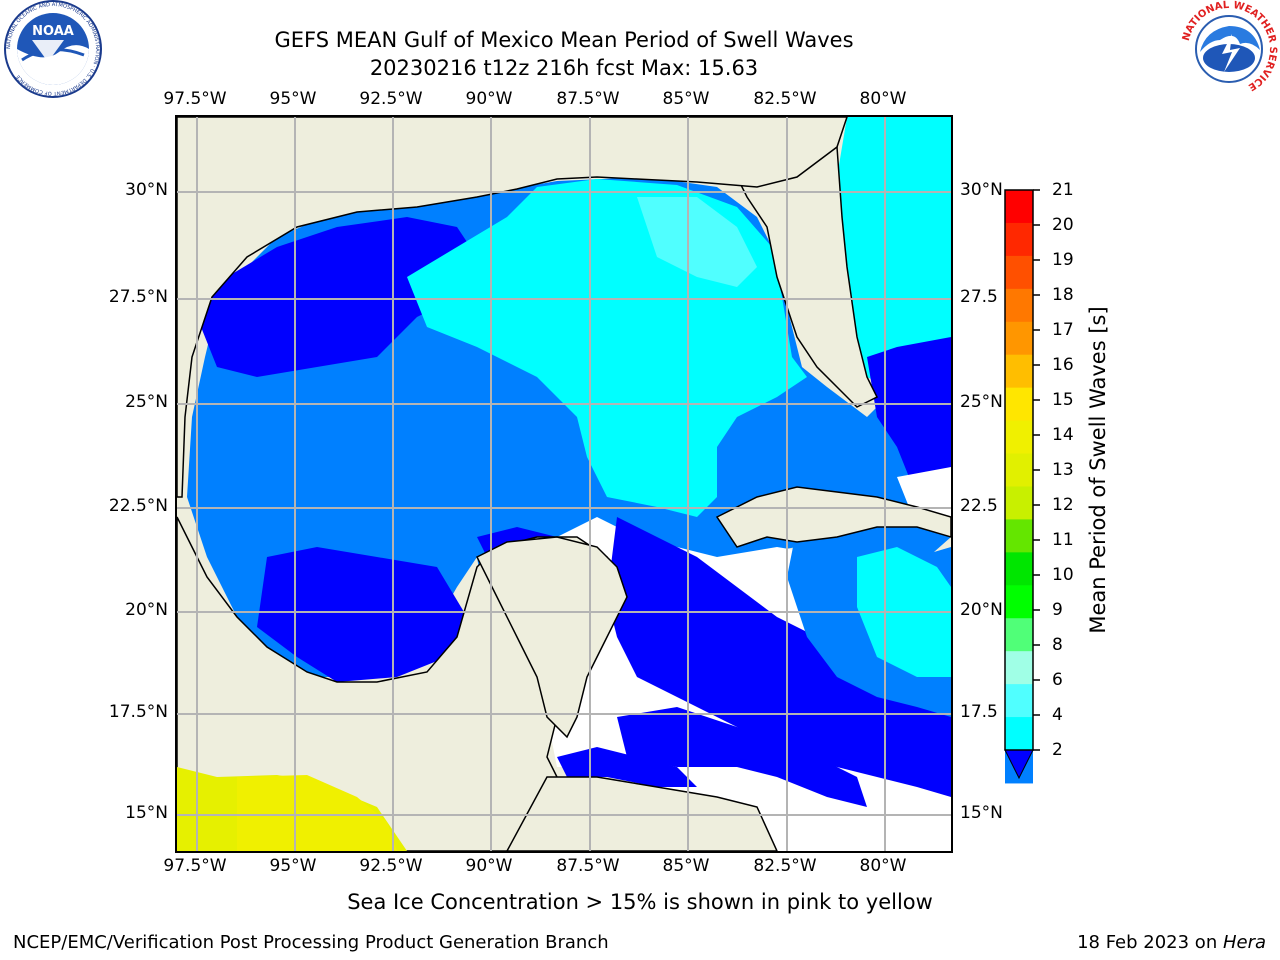 This screenshot has height=960, width=1280. I want to click on lat-label-right: 22.5, so click(979, 506).